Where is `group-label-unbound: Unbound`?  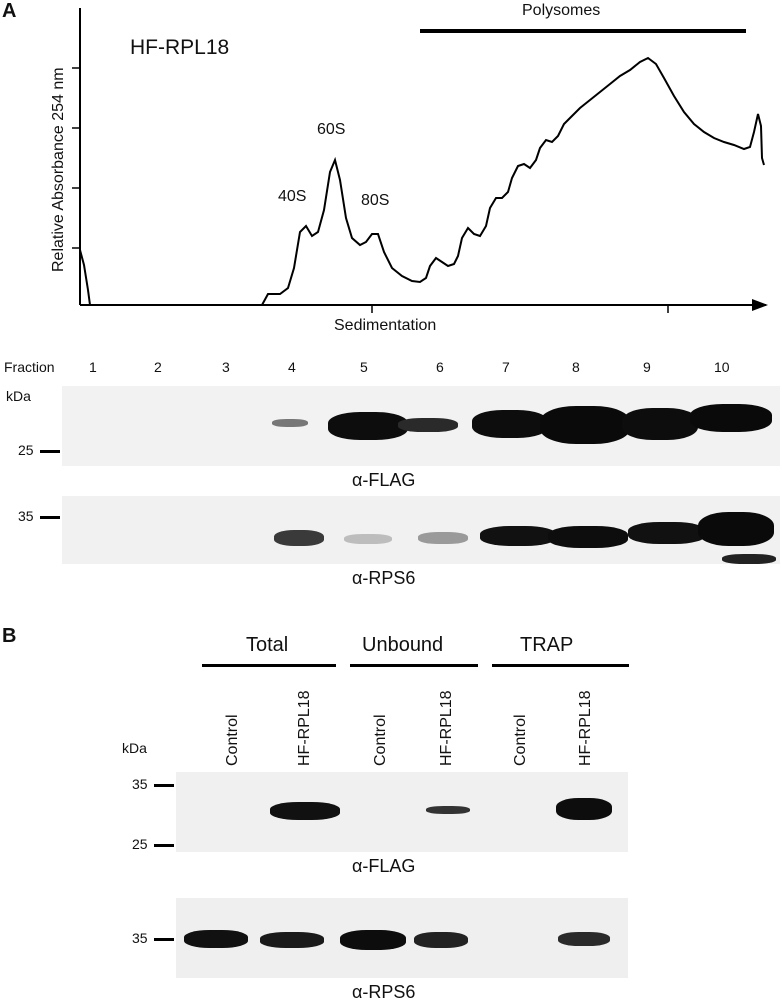 group-label-unbound: Unbound is located at coordinates (403, 645).